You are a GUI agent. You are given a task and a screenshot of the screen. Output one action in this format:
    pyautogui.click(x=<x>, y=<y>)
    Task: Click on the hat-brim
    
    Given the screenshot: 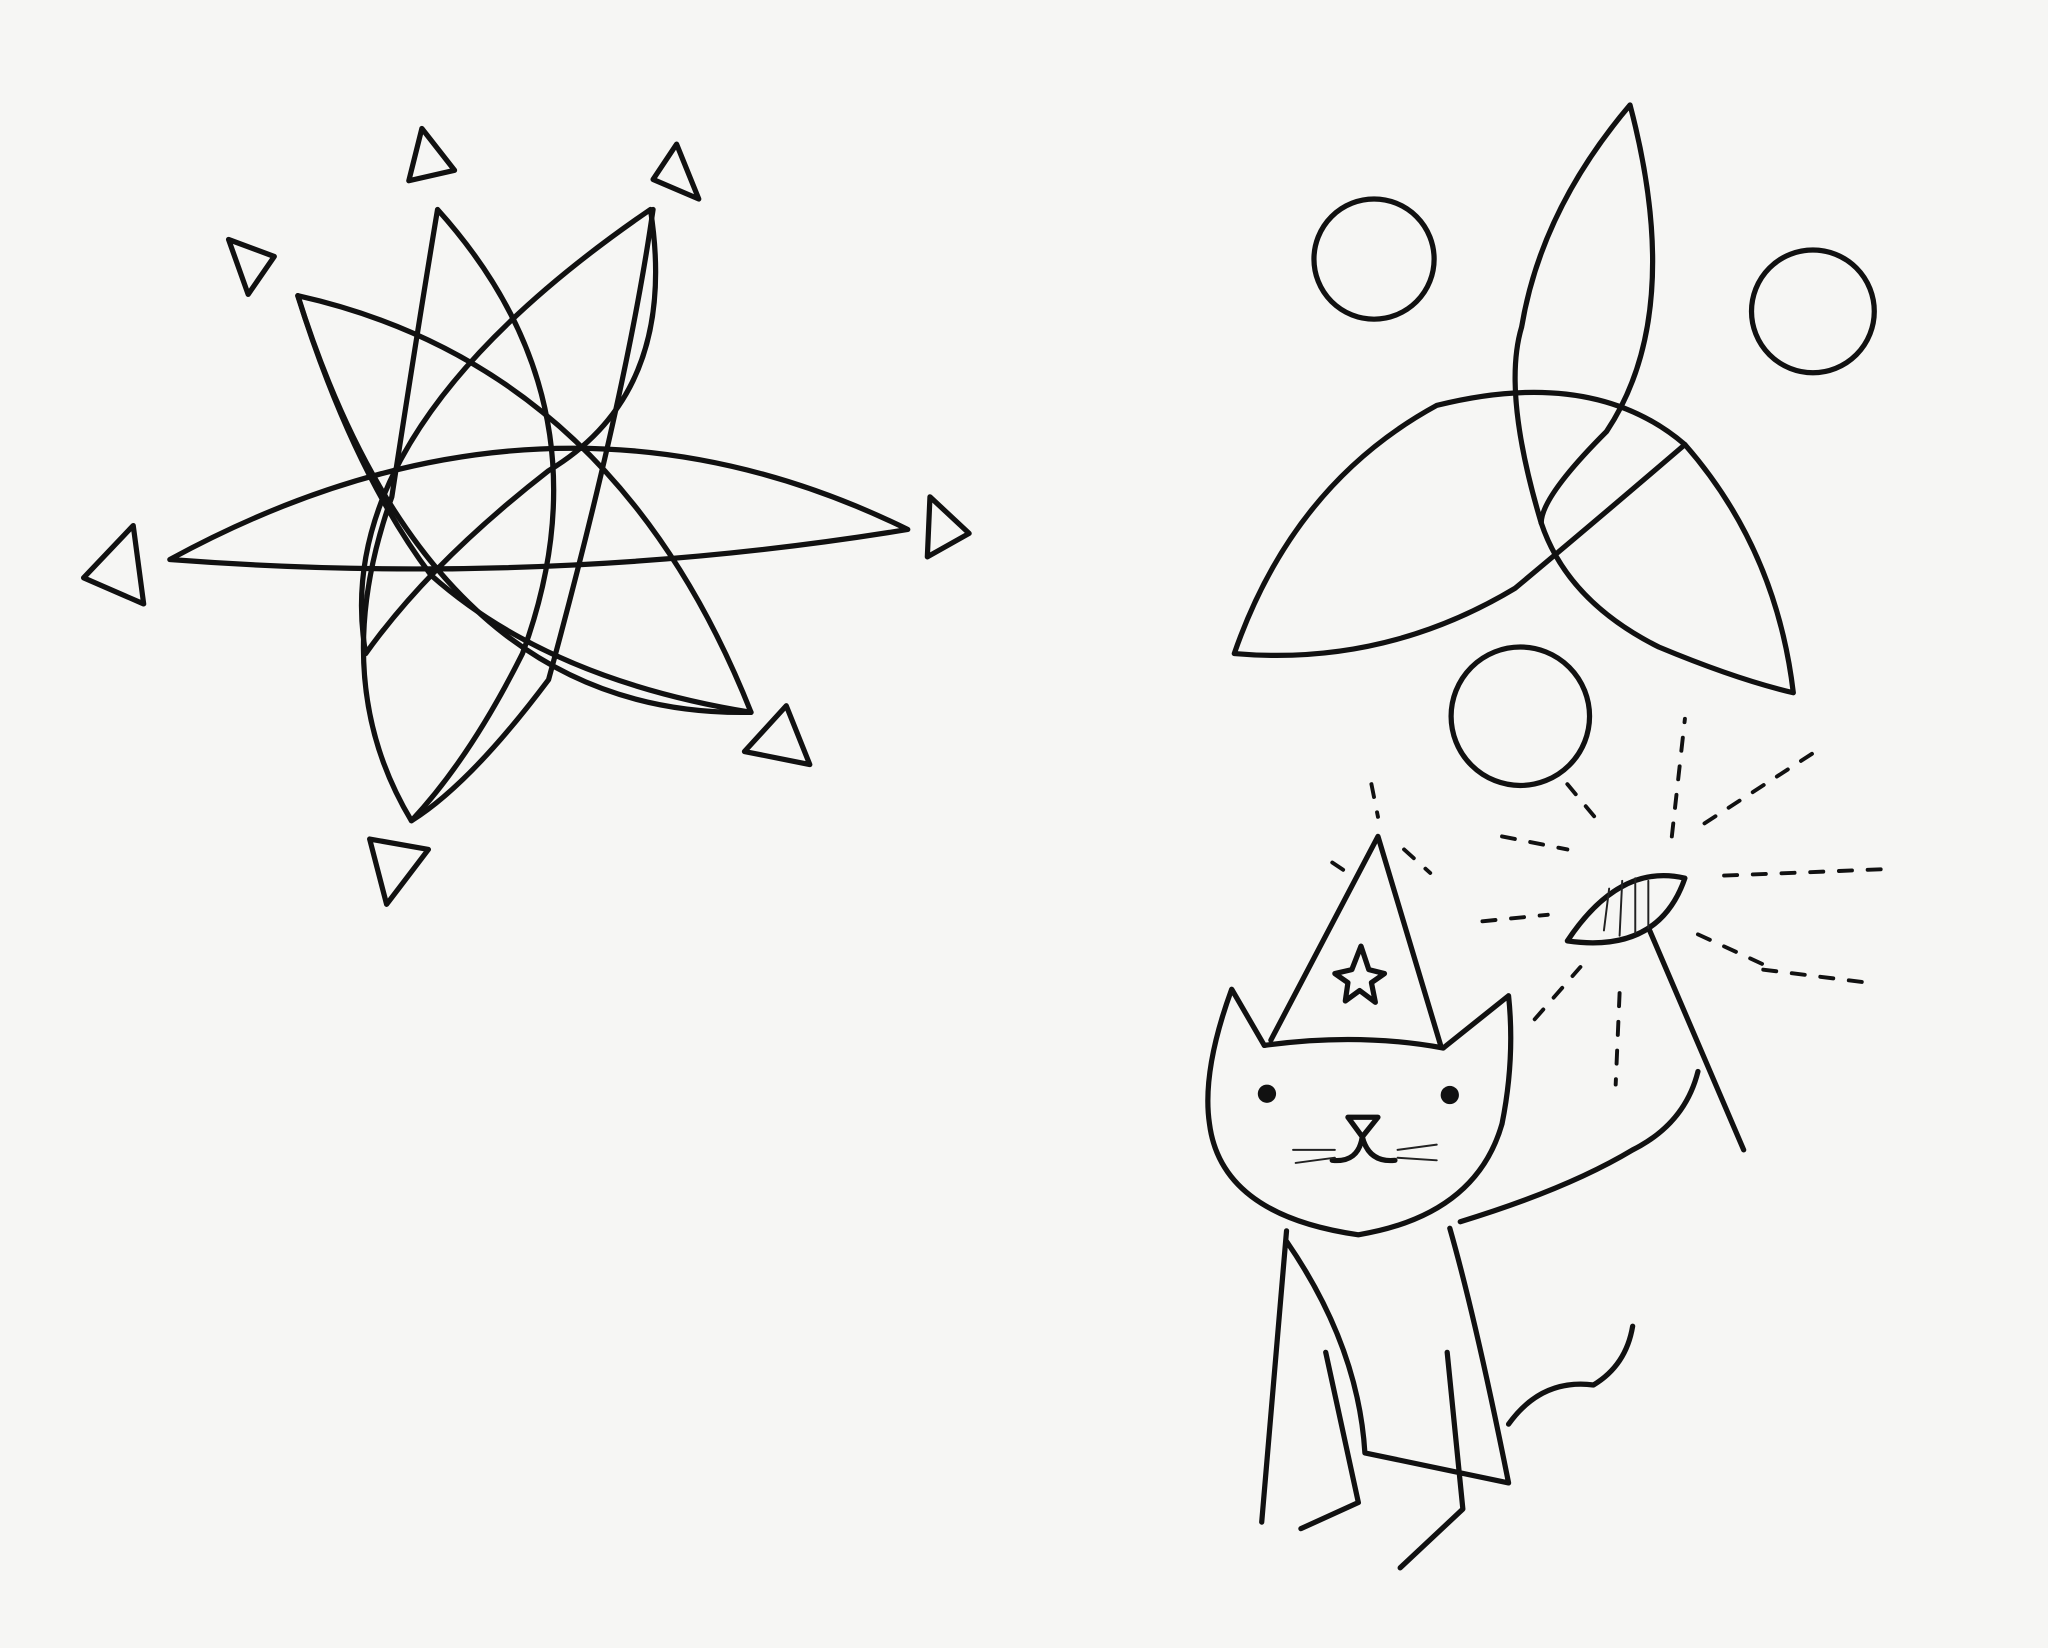 What is the action you would take?
    pyautogui.click(x=1353, y=1043)
    